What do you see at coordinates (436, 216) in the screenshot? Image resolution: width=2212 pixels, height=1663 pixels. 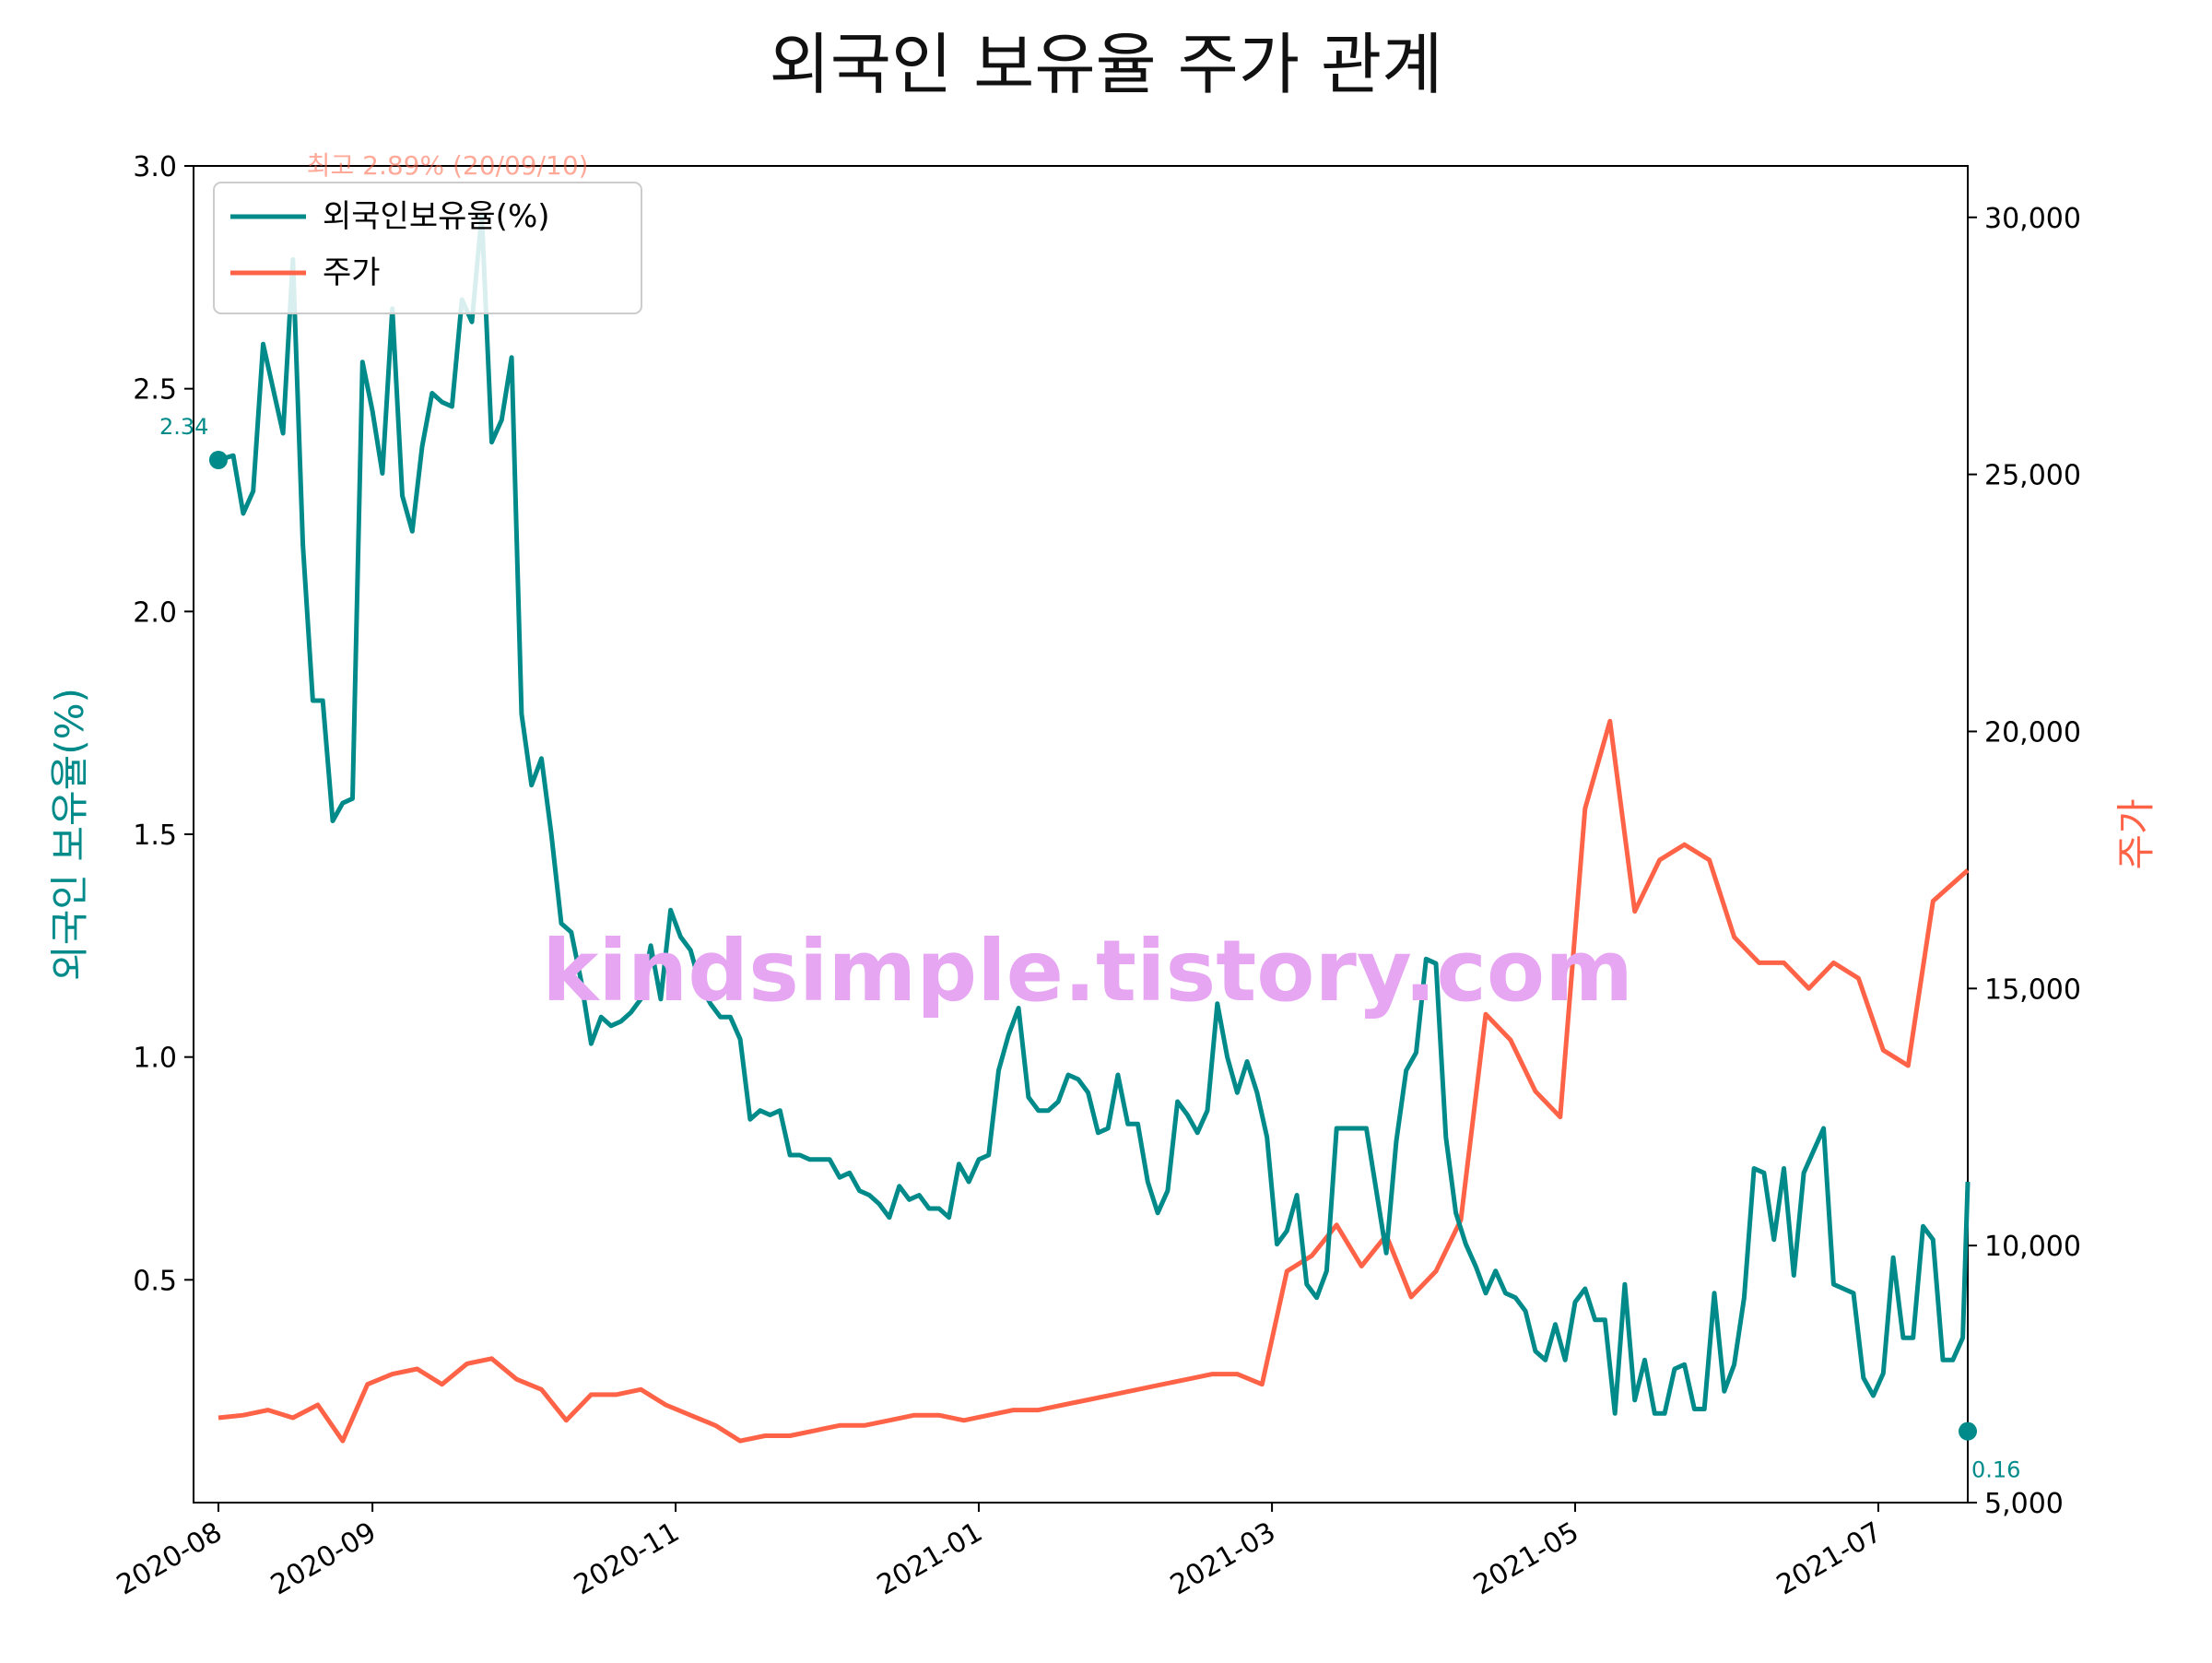 I see `legend-label-foreign: 외국인보유율(%)` at bounding box center [436, 216].